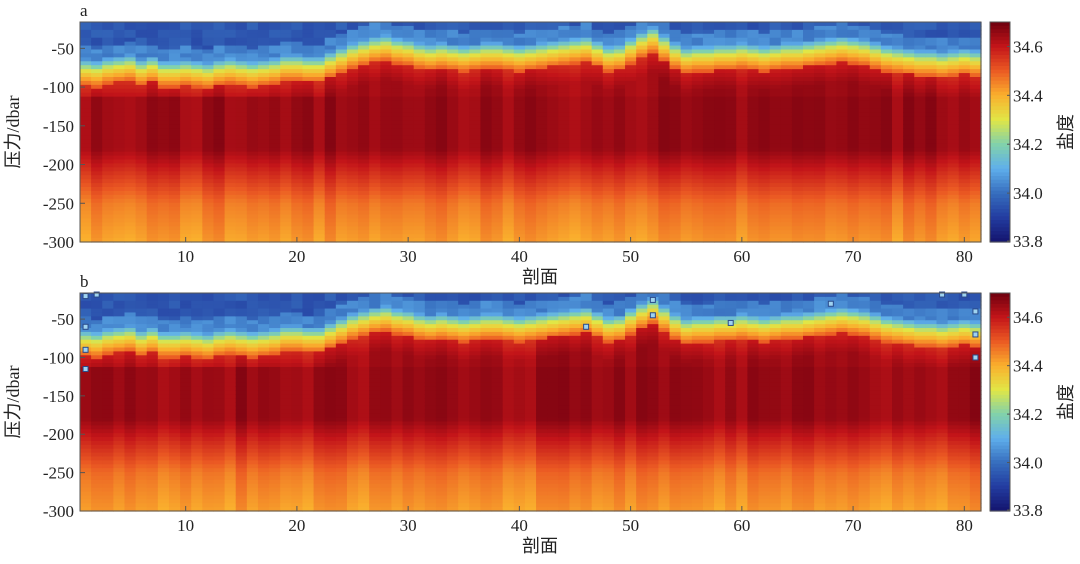  Describe the element at coordinates (1000, 141) in the screenshot. I see `colorbar-cell` at that location.